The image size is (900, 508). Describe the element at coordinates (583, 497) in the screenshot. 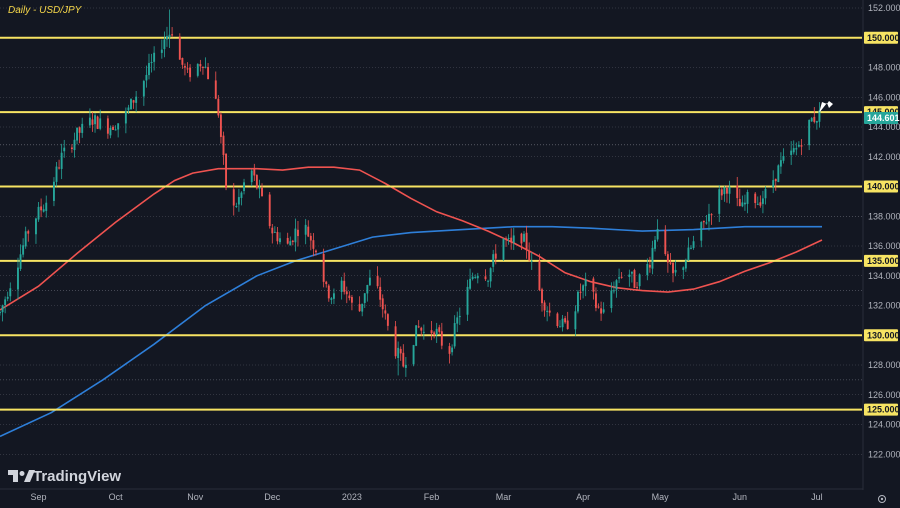

I see `x-tick-label: Apr` at that location.